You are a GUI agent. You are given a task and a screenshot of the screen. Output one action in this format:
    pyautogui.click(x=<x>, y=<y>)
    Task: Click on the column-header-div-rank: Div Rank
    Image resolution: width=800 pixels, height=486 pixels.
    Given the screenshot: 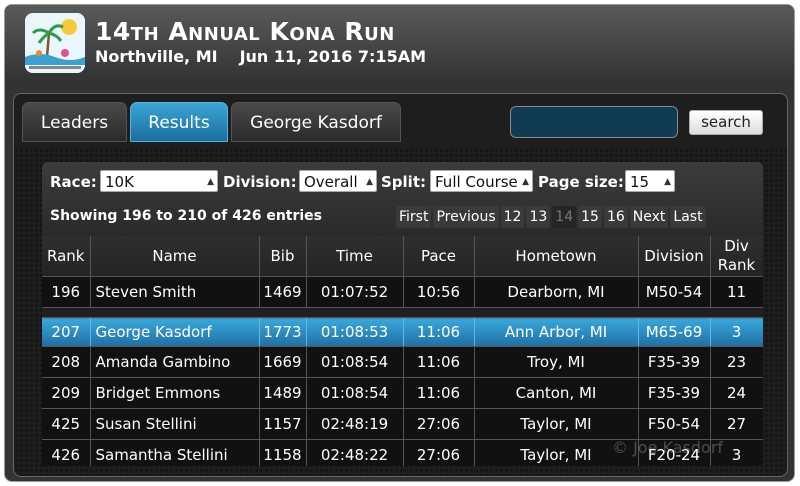 What is the action you would take?
    pyautogui.click(x=736, y=256)
    